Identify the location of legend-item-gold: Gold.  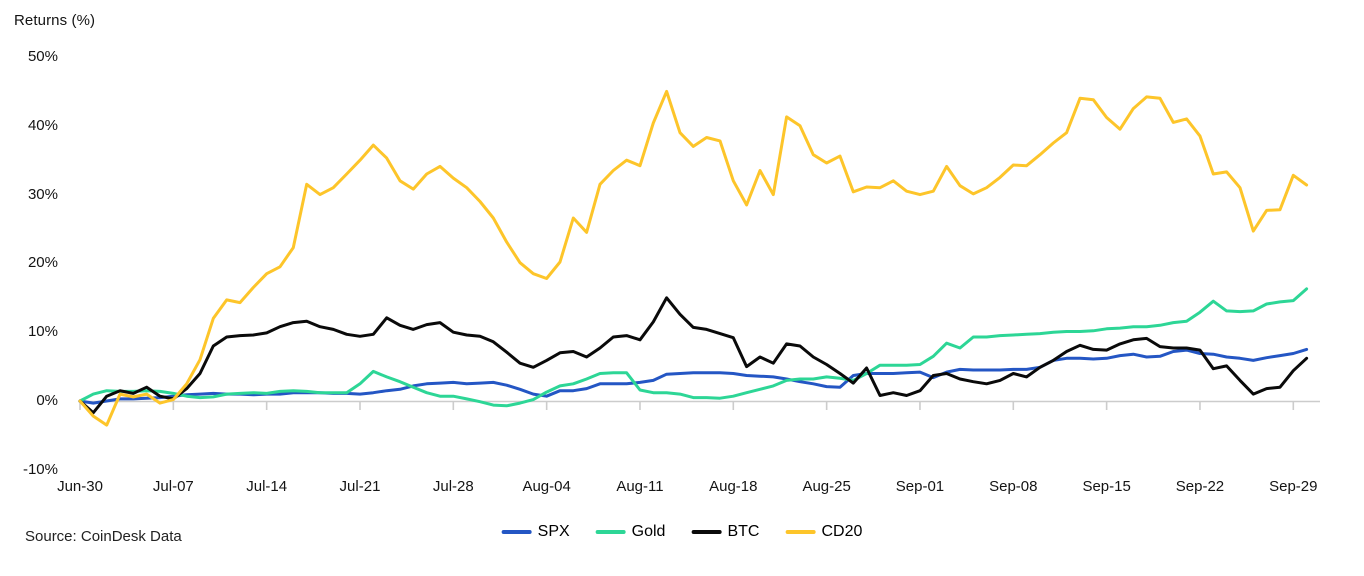
(630, 532).